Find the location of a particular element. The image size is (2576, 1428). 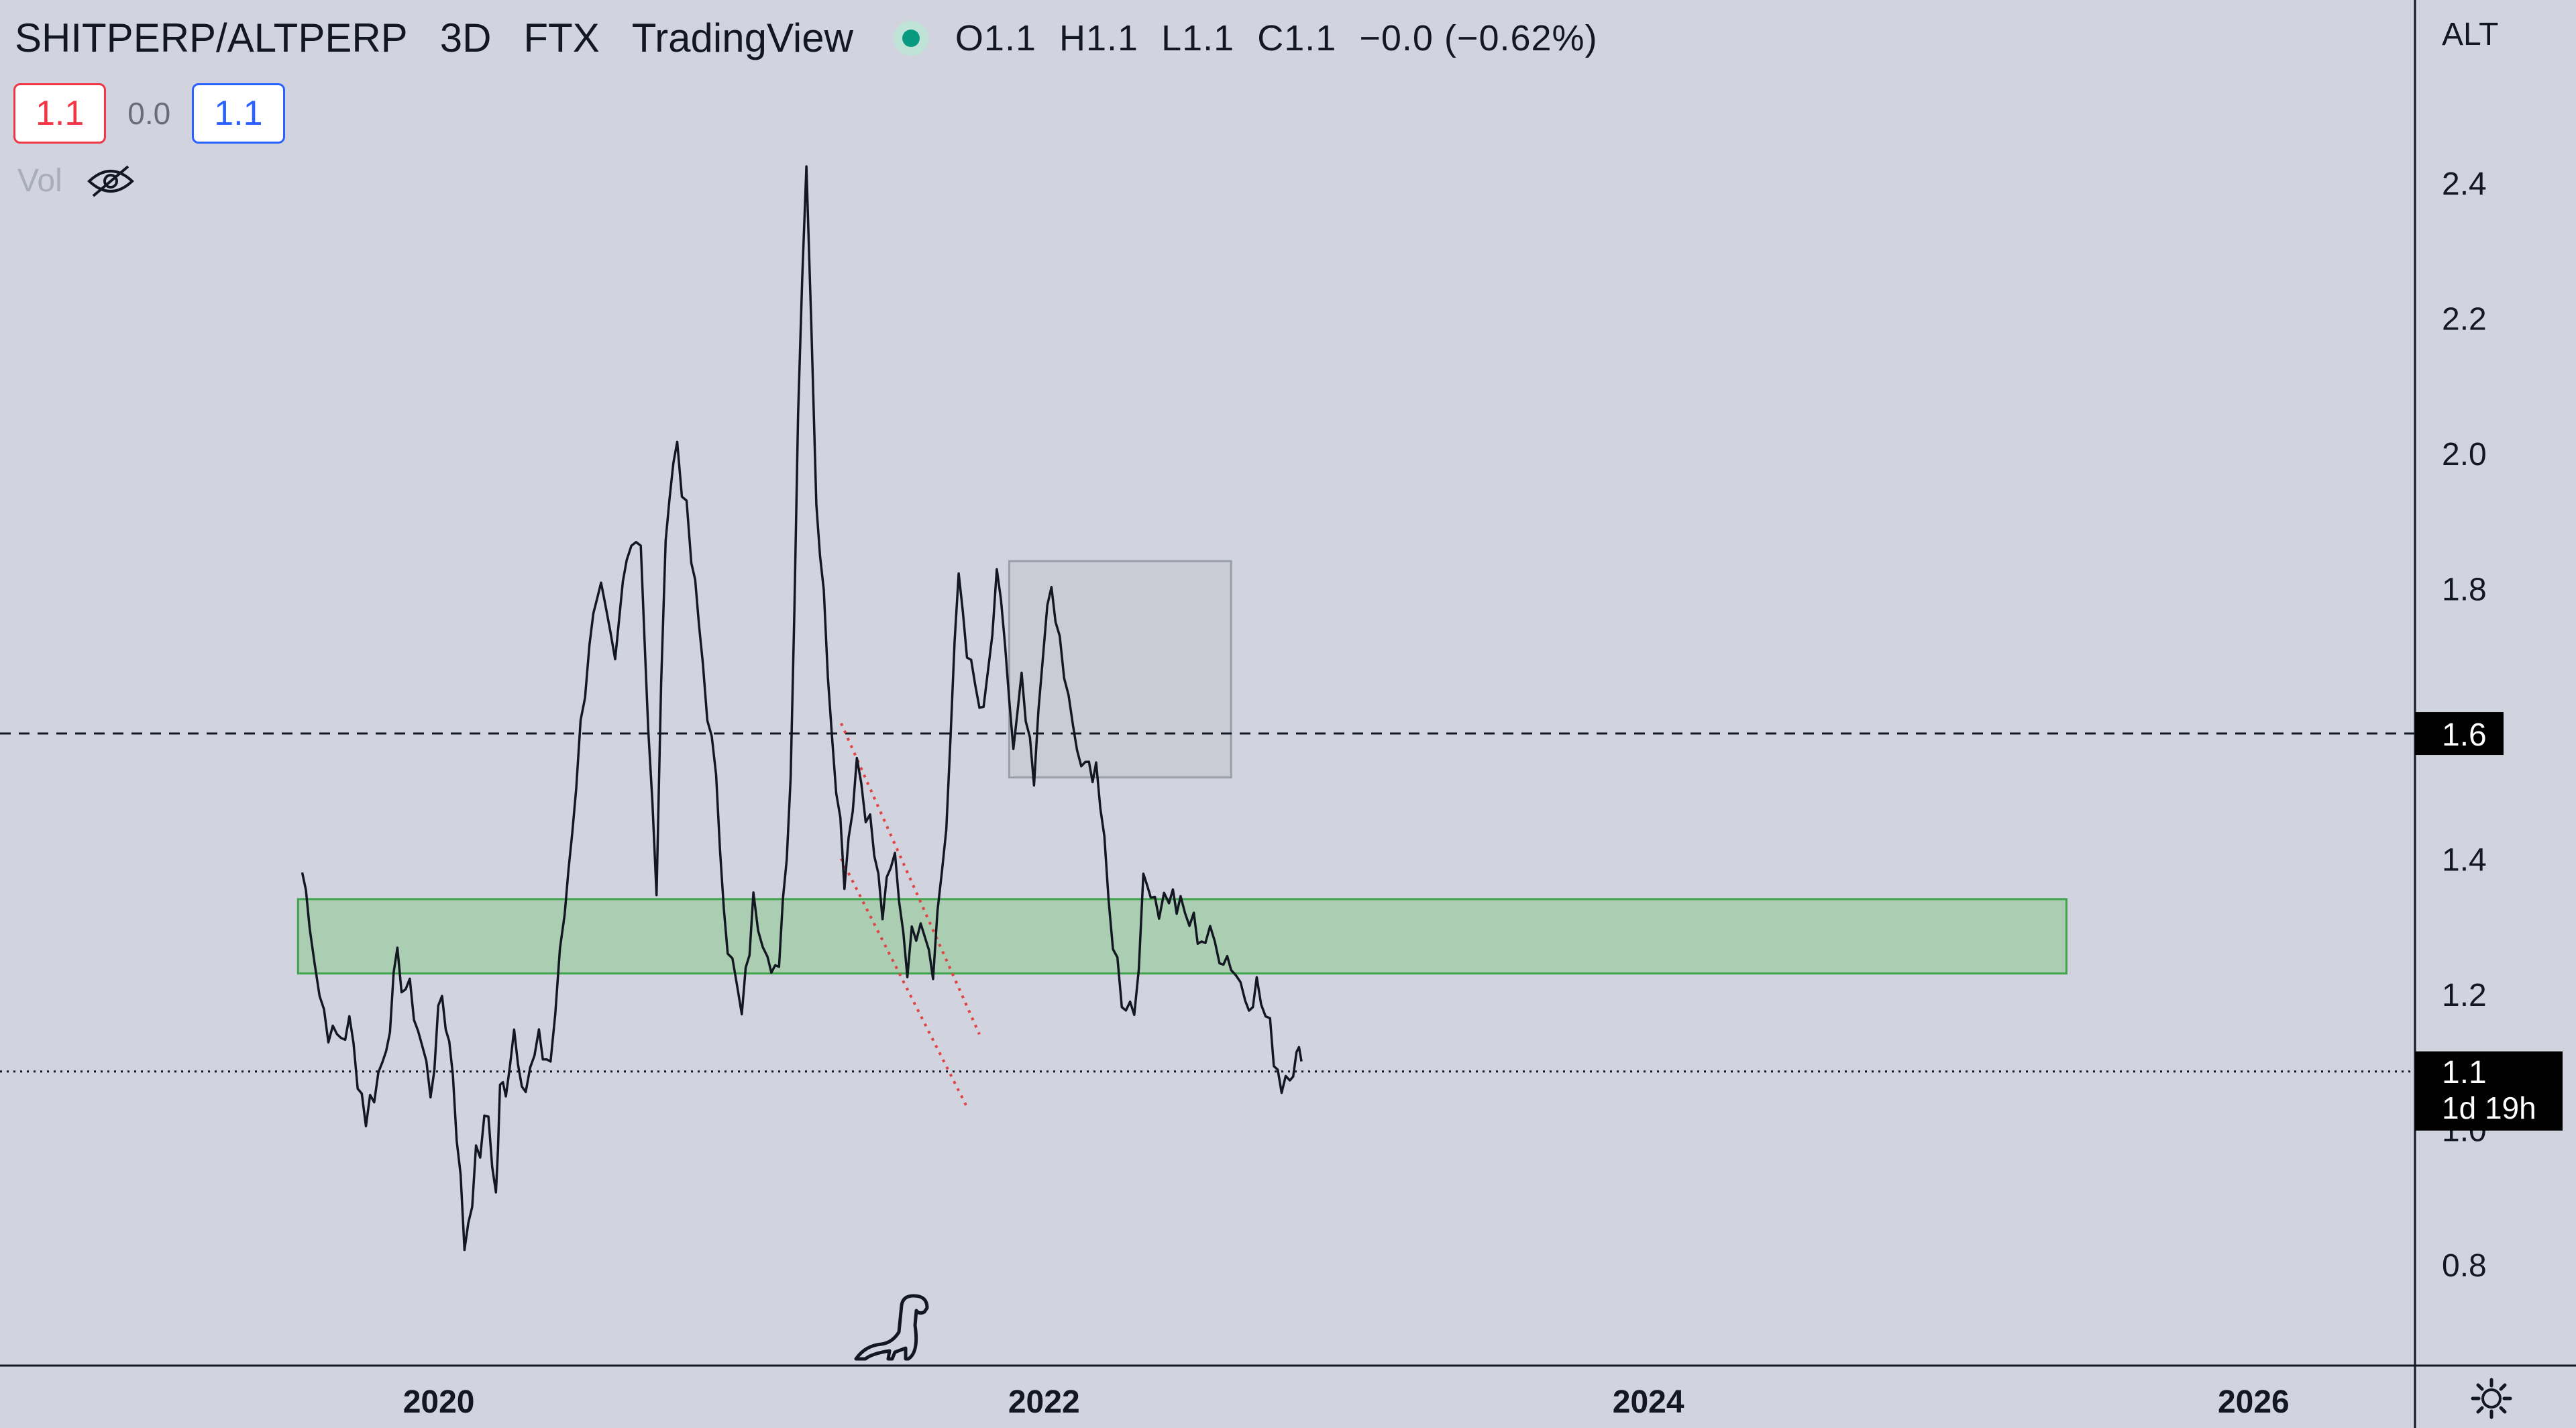

symbol-name: SHITPERP/ALTPERP is located at coordinates (211, 37).